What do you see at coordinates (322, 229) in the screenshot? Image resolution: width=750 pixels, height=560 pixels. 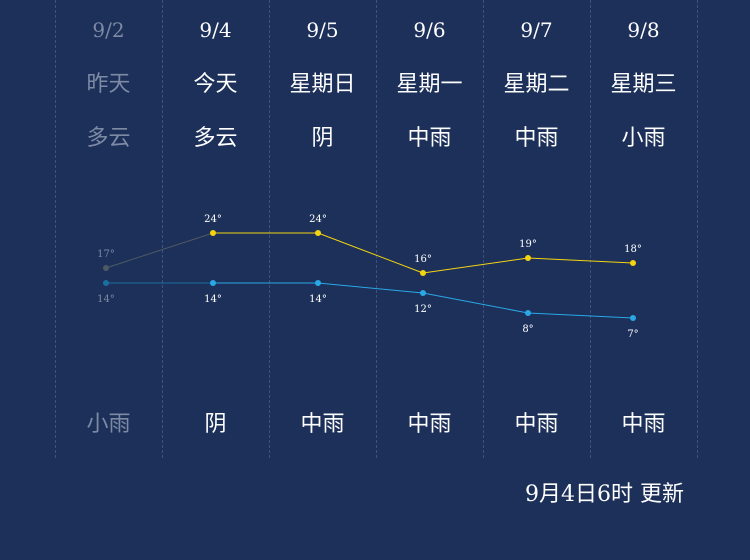 I see `day-column: 9/5 星期日阴中雨` at bounding box center [322, 229].